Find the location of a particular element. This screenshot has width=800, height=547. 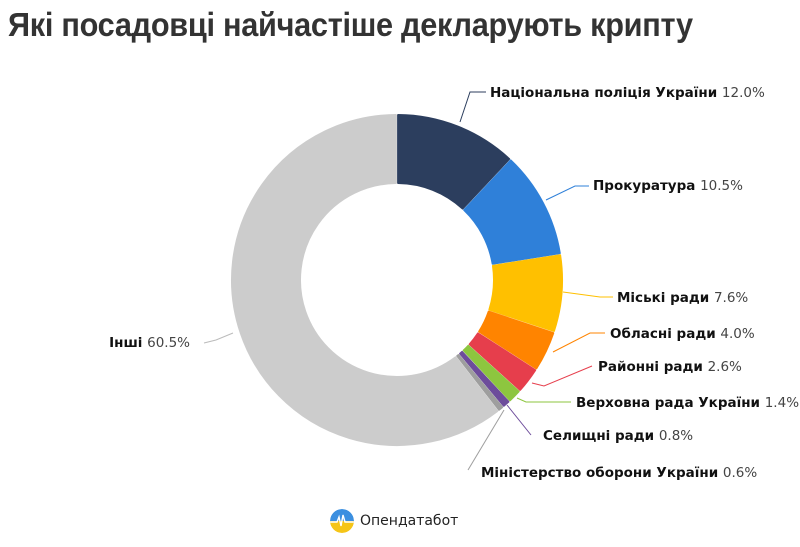

slice-label: Верховна рада України 1.4% is located at coordinates (687, 403).